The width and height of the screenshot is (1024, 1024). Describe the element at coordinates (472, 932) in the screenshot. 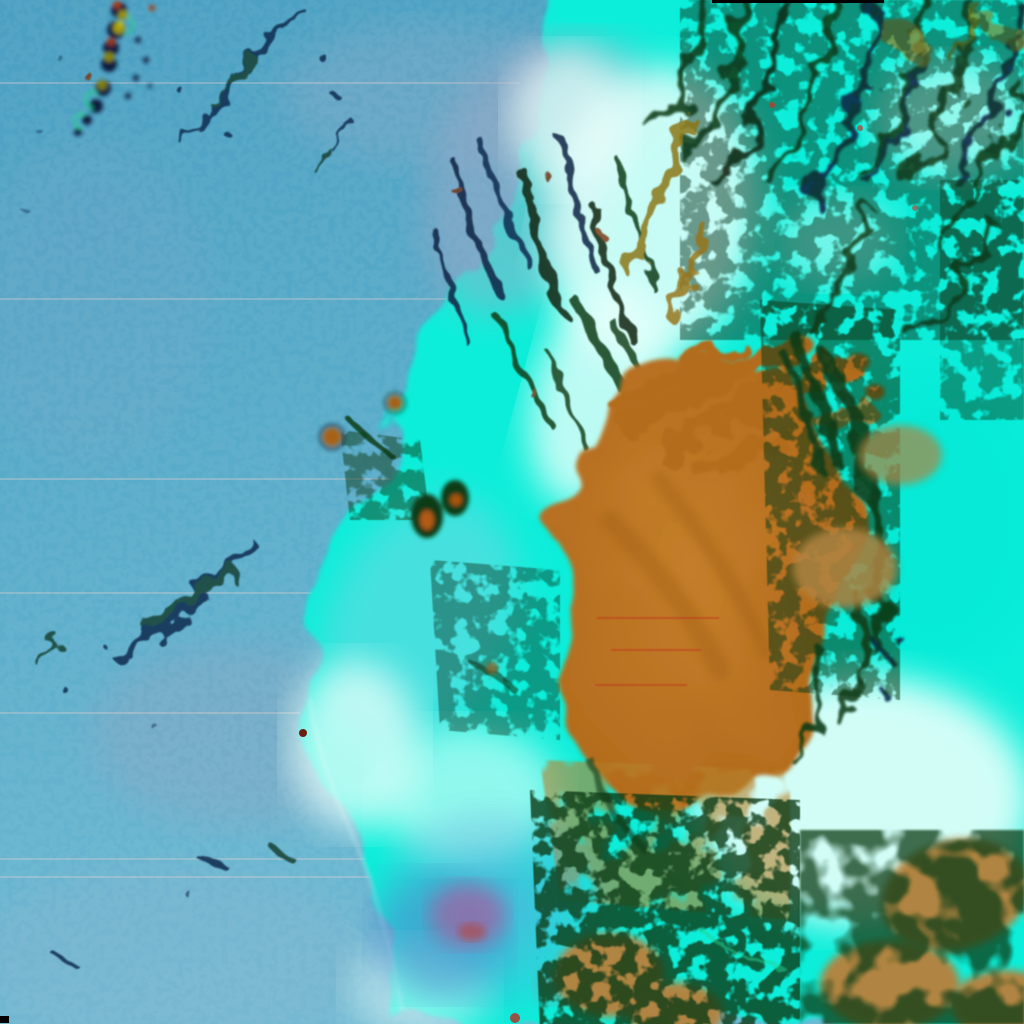

I see `red-anomaly-fleck` at that location.